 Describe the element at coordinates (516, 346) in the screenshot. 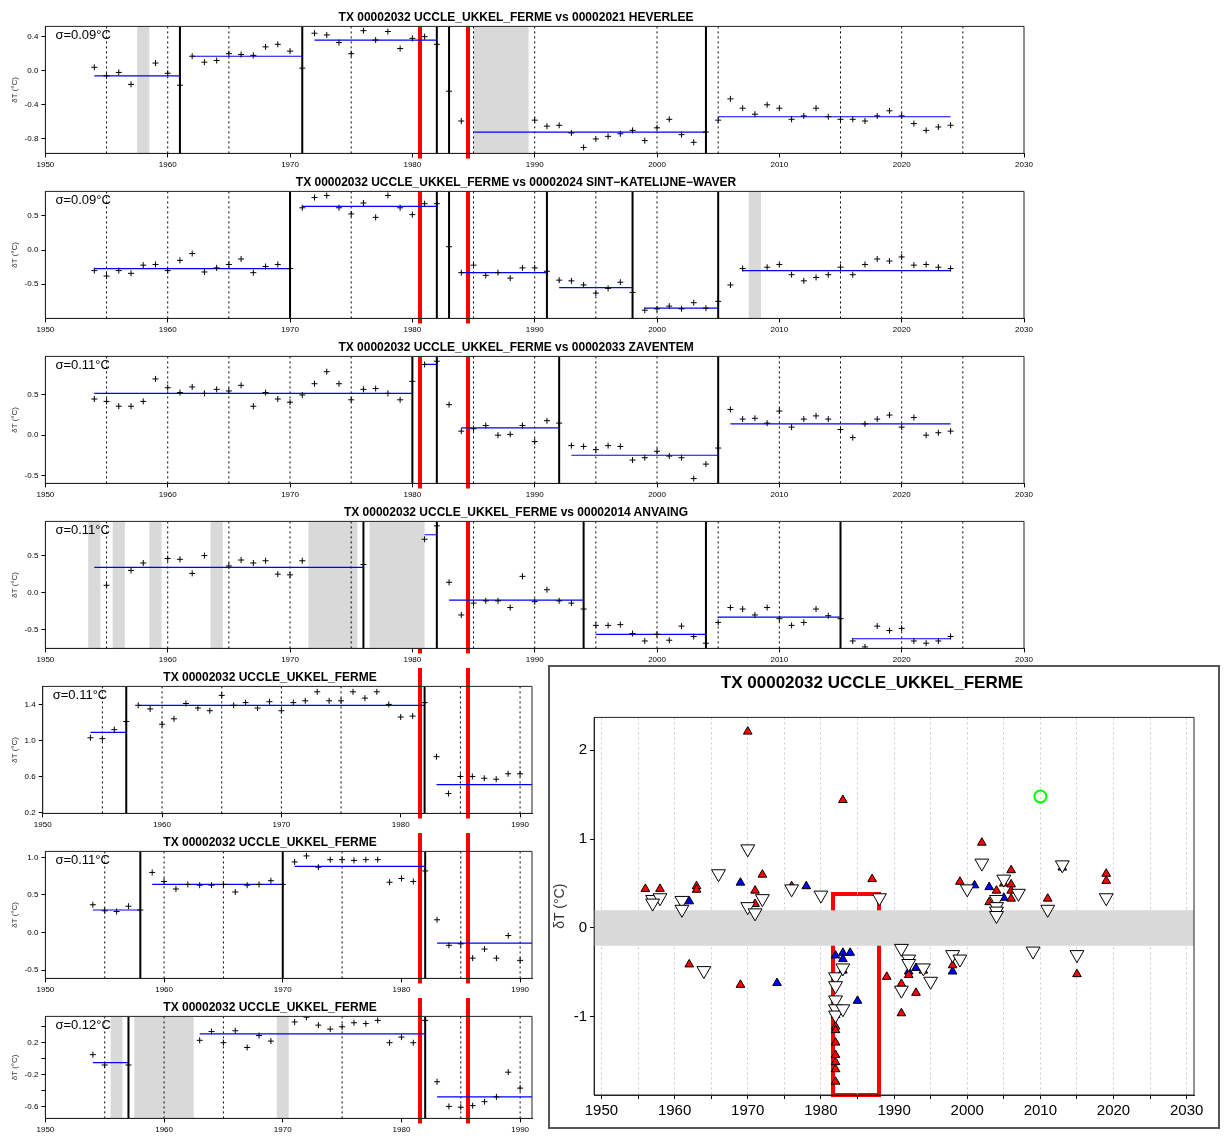

I see `chart-title: TX 00002032 UCCLE_UKKEL_FERME vs 00002033 ZAVENTEM` at that location.